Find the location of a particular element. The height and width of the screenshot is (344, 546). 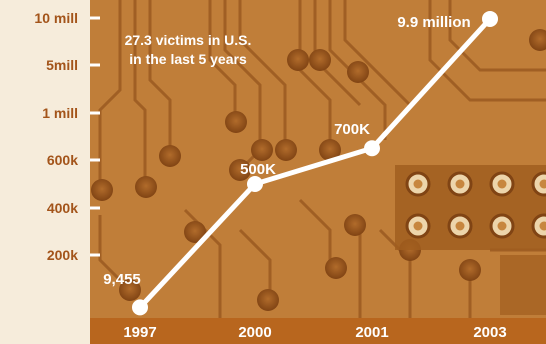

x-tick-label: 1997 is located at coordinates (139, 332).